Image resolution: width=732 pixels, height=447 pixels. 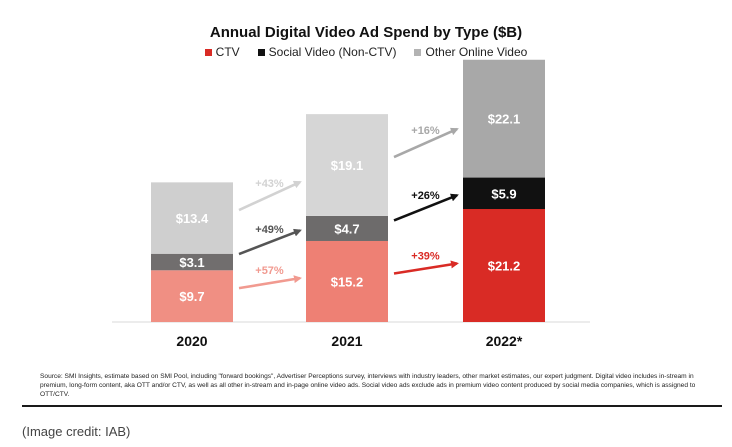 I want to click on x-tick-label: 2021, so click(x=346, y=341).